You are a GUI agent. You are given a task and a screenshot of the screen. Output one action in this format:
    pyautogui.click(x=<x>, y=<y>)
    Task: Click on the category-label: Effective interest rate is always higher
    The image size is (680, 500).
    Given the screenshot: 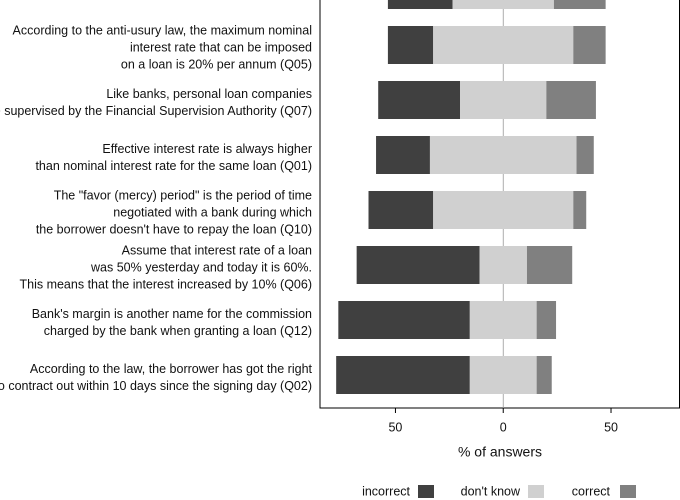 What is the action you would take?
    pyautogui.click(x=207, y=149)
    